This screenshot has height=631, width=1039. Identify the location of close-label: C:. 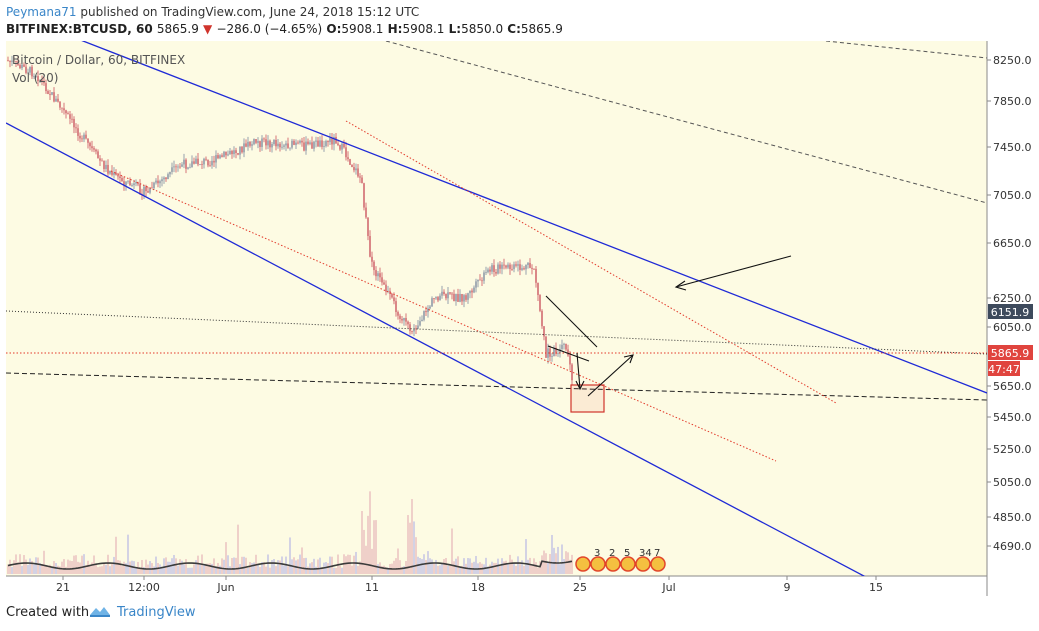
(514, 29).